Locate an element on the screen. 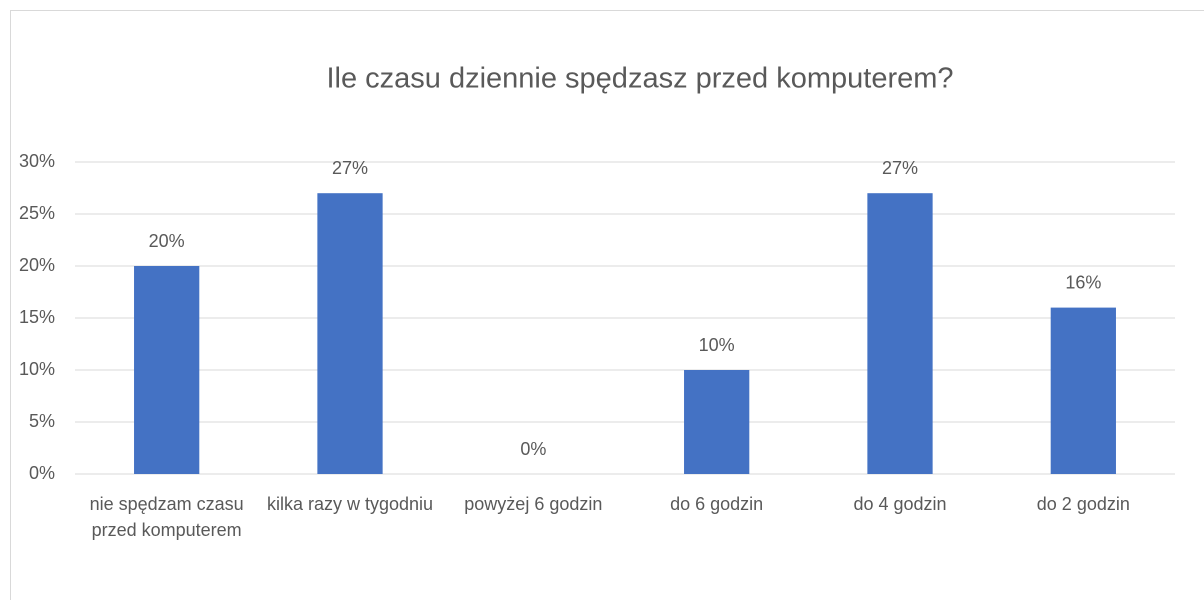 This screenshot has height=600, width=1204. data-label: 20% is located at coordinates (167, 241).